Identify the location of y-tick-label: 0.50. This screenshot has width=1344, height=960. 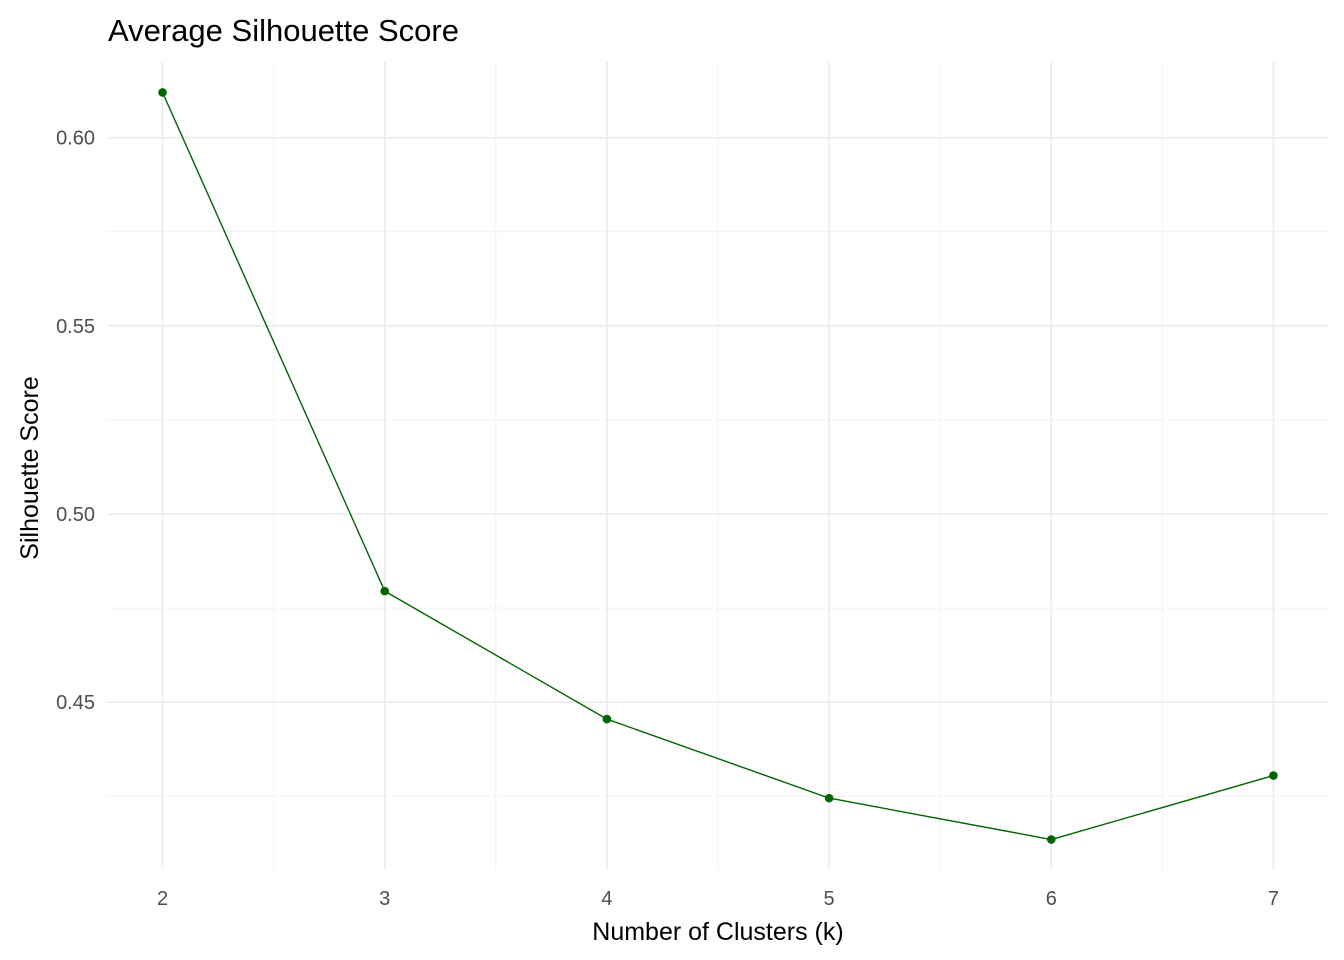
(75, 515).